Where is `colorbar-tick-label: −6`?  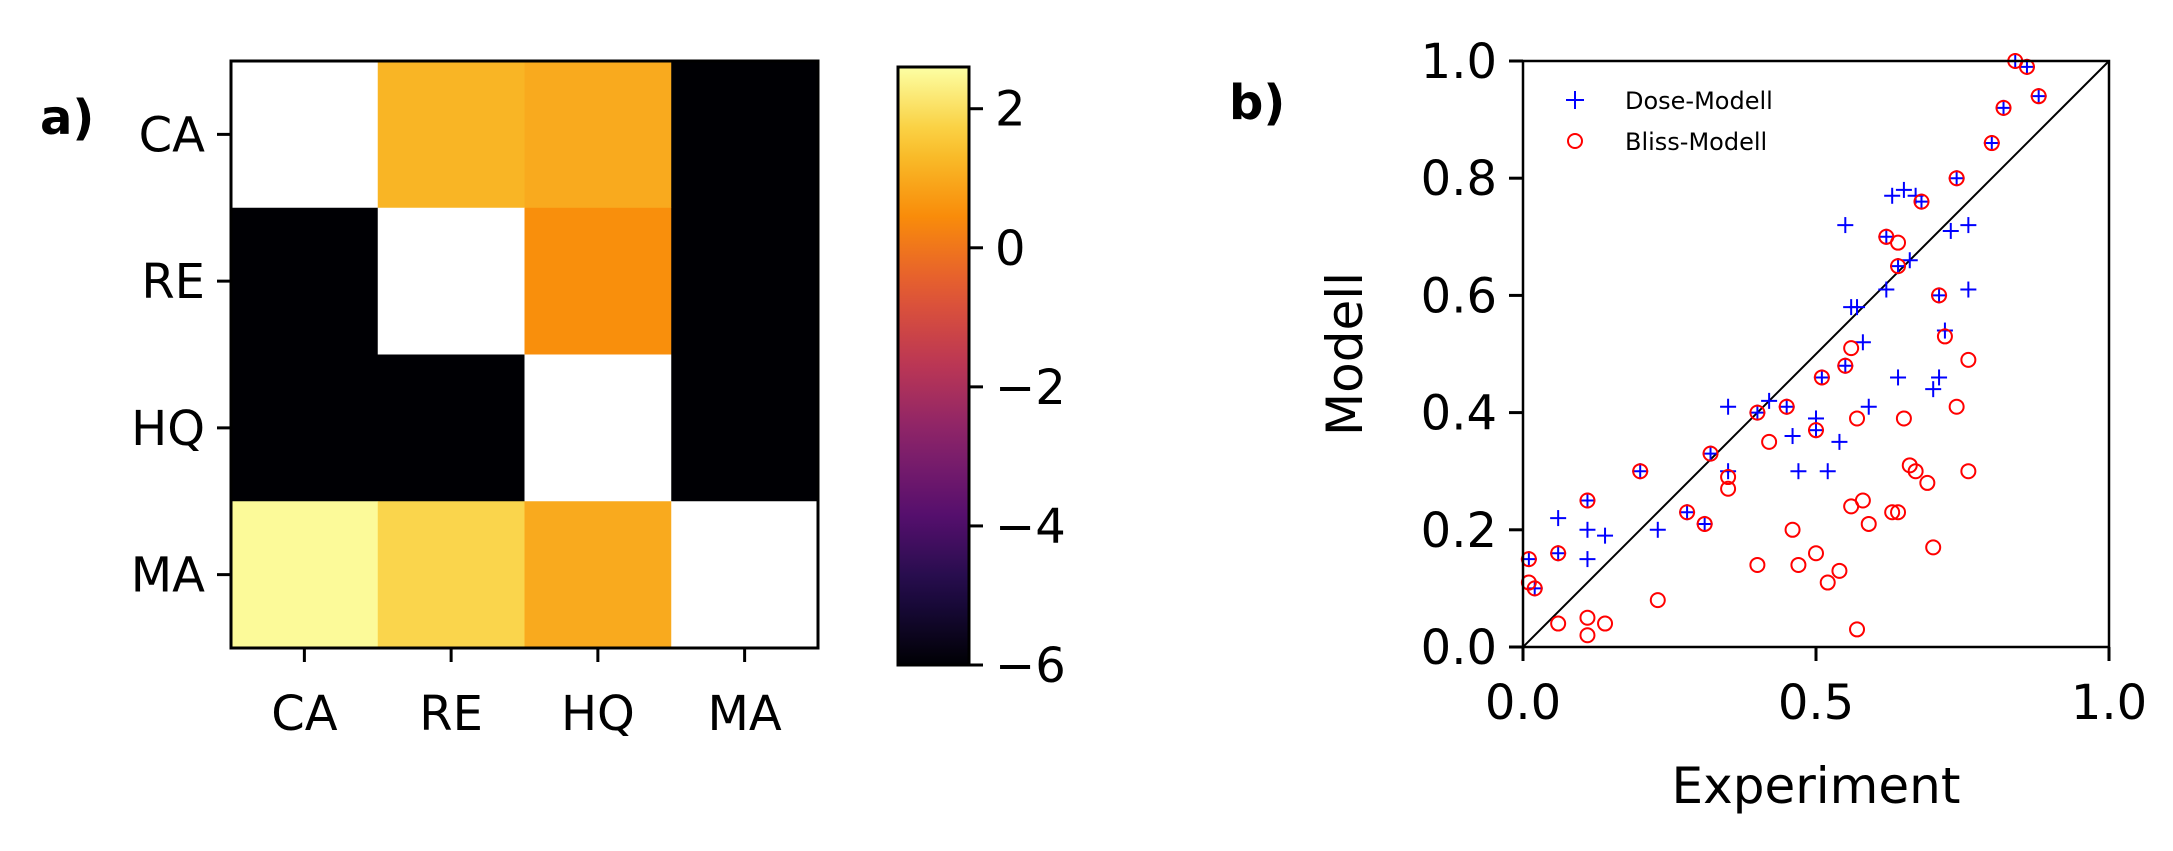 colorbar-tick-label: −6 is located at coordinates (1030, 666).